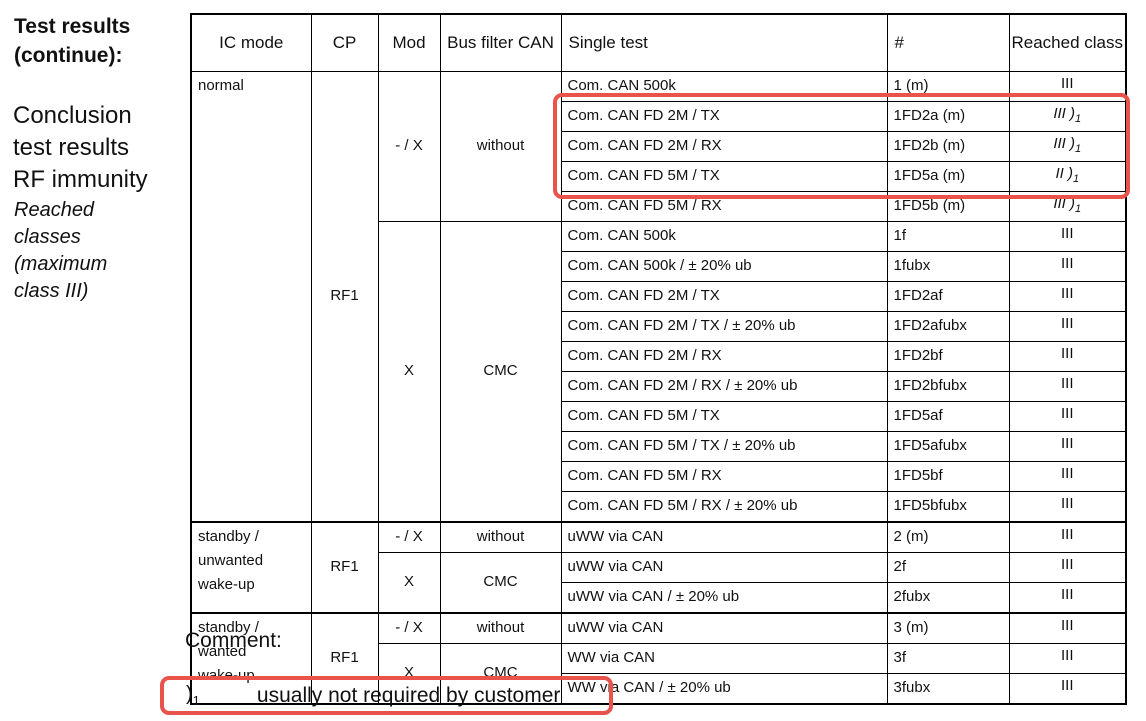 The width and height of the screenshot is (1146, 721). I want to click on single-test-cell: Com. CAN FD 2M / RX, so click(724, 356).